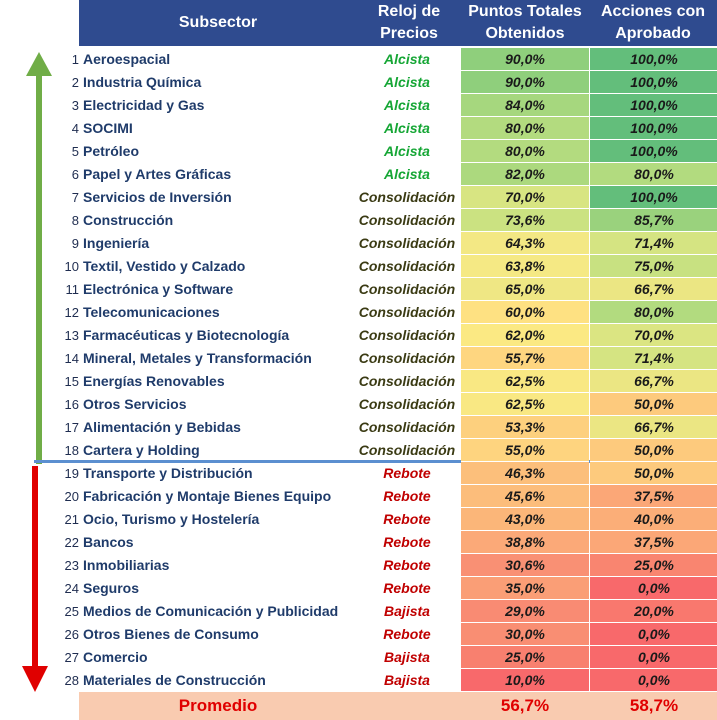  What do you see at coordinates (358, 174) in the screenshot?
I see `table-row: 6 Papel y Artes Gráficas Alcista 82,0% 80,0%` at bounding box center [358, 174].